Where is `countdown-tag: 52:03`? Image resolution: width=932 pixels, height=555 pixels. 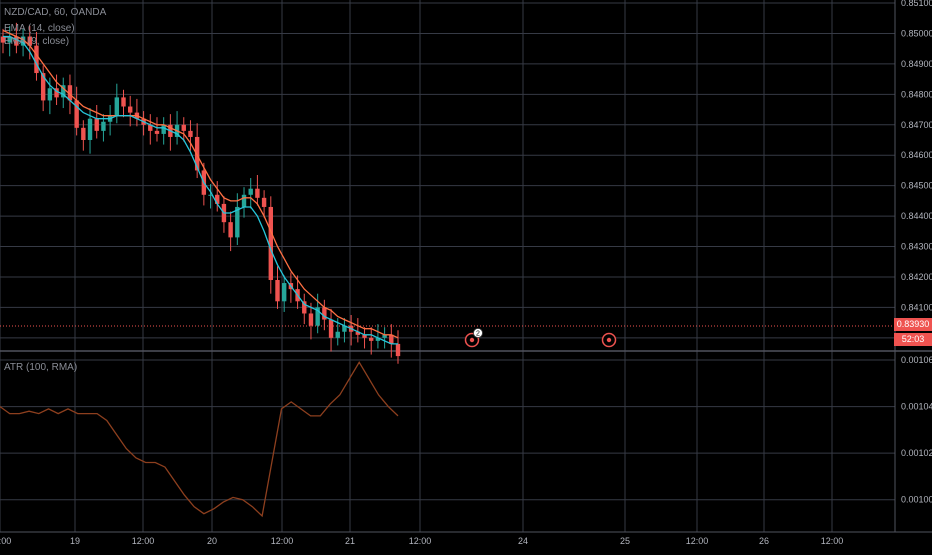
countdown-tag: 52:03 is located at coordinates (913, 339).